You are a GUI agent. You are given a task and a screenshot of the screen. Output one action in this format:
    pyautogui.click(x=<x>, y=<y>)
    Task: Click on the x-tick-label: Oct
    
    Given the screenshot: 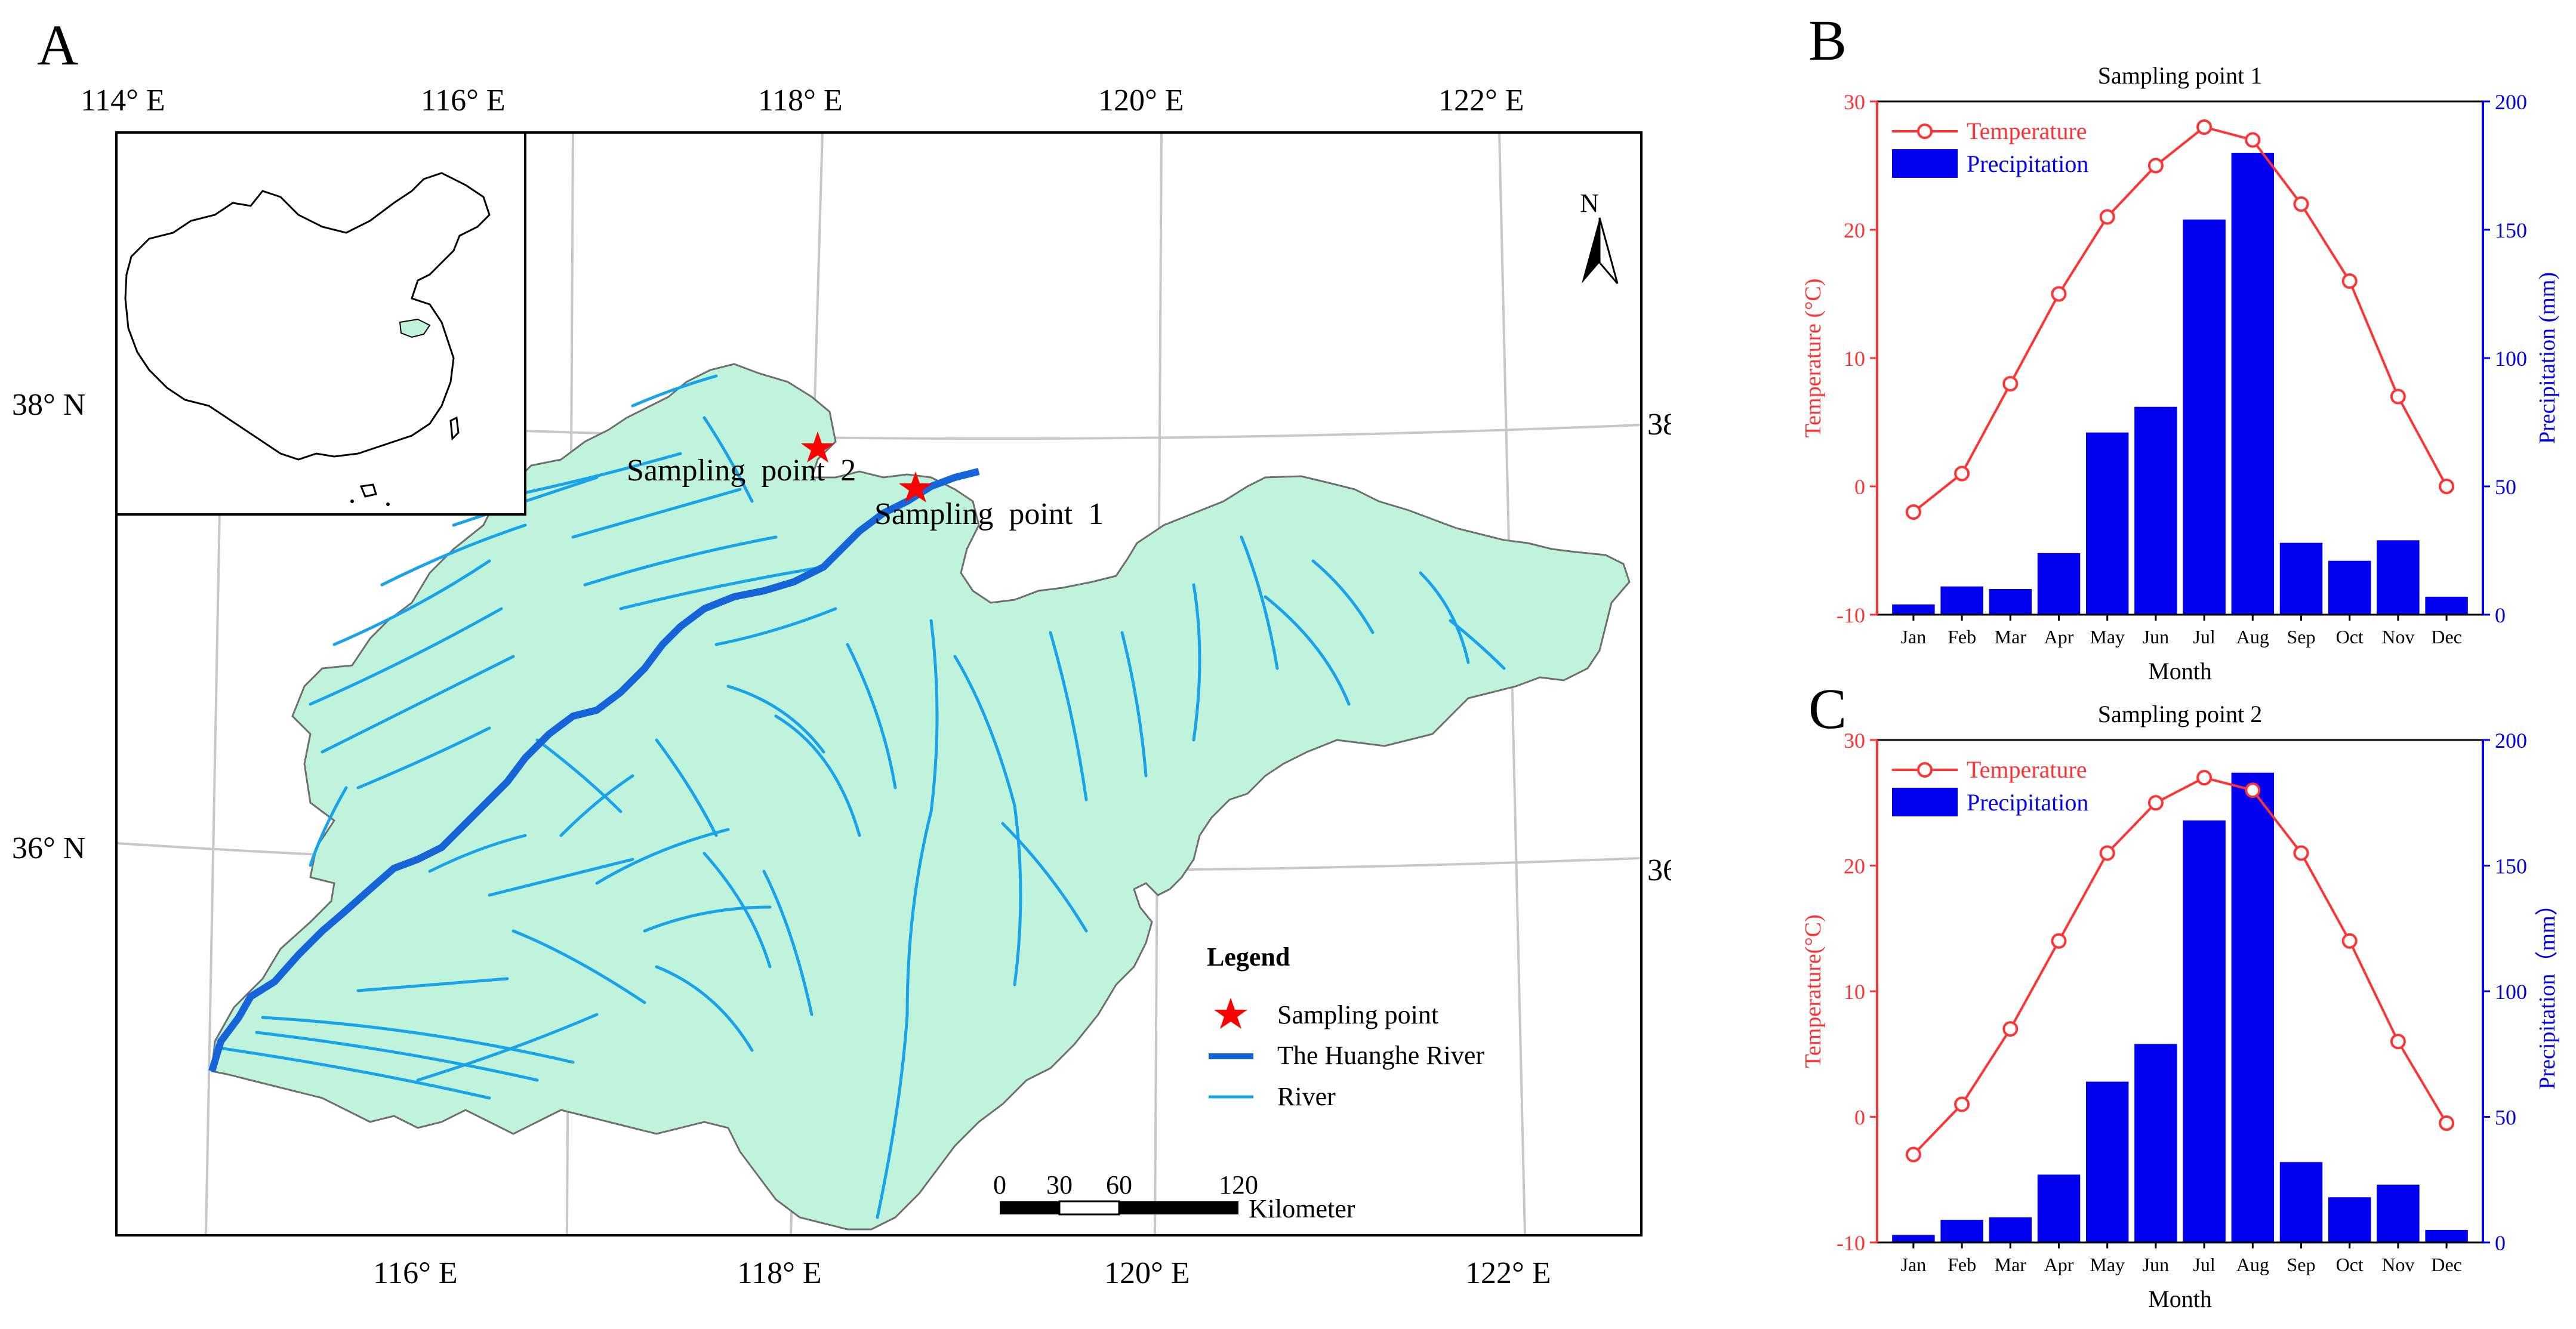 What is the action you would take?
    pyautogui.click(x=2350, y=1264)
    